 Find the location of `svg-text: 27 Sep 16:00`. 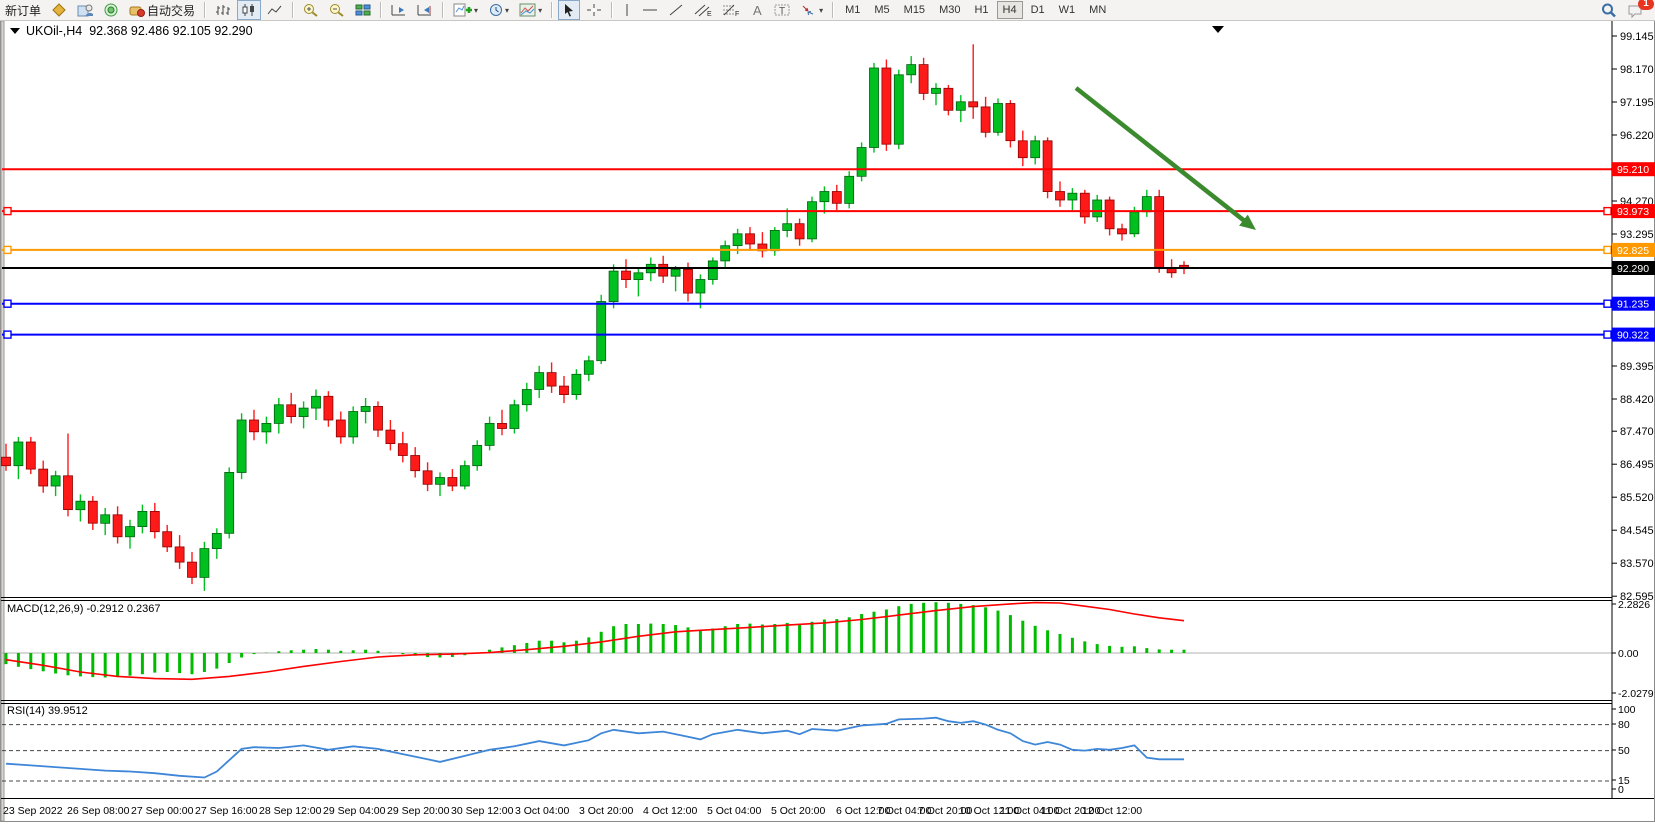

svg-text: 27 Sep 16:00 is located at coordinates (226, 811).